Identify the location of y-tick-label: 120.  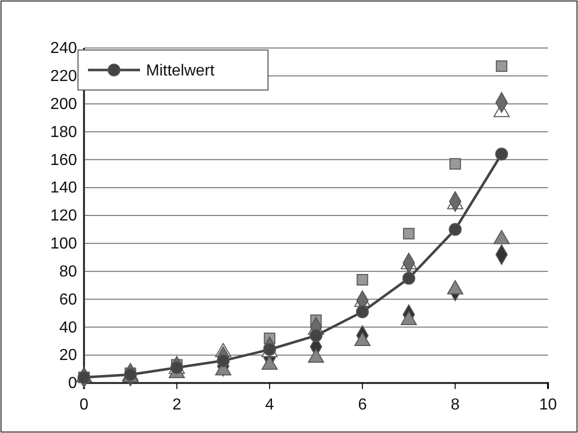
(64, 216).